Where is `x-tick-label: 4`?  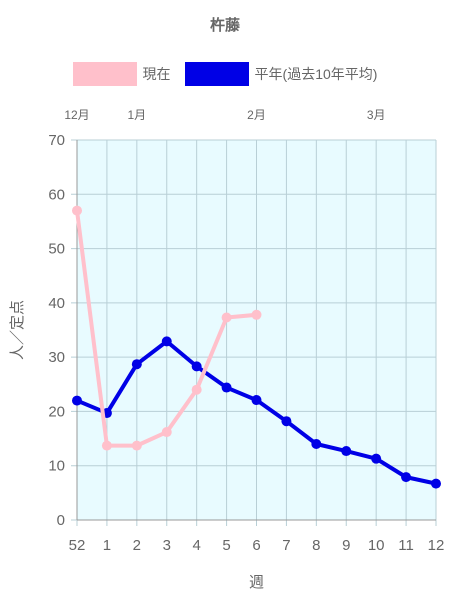
x-tick-label: 4 is located at coordinates (196, 545).